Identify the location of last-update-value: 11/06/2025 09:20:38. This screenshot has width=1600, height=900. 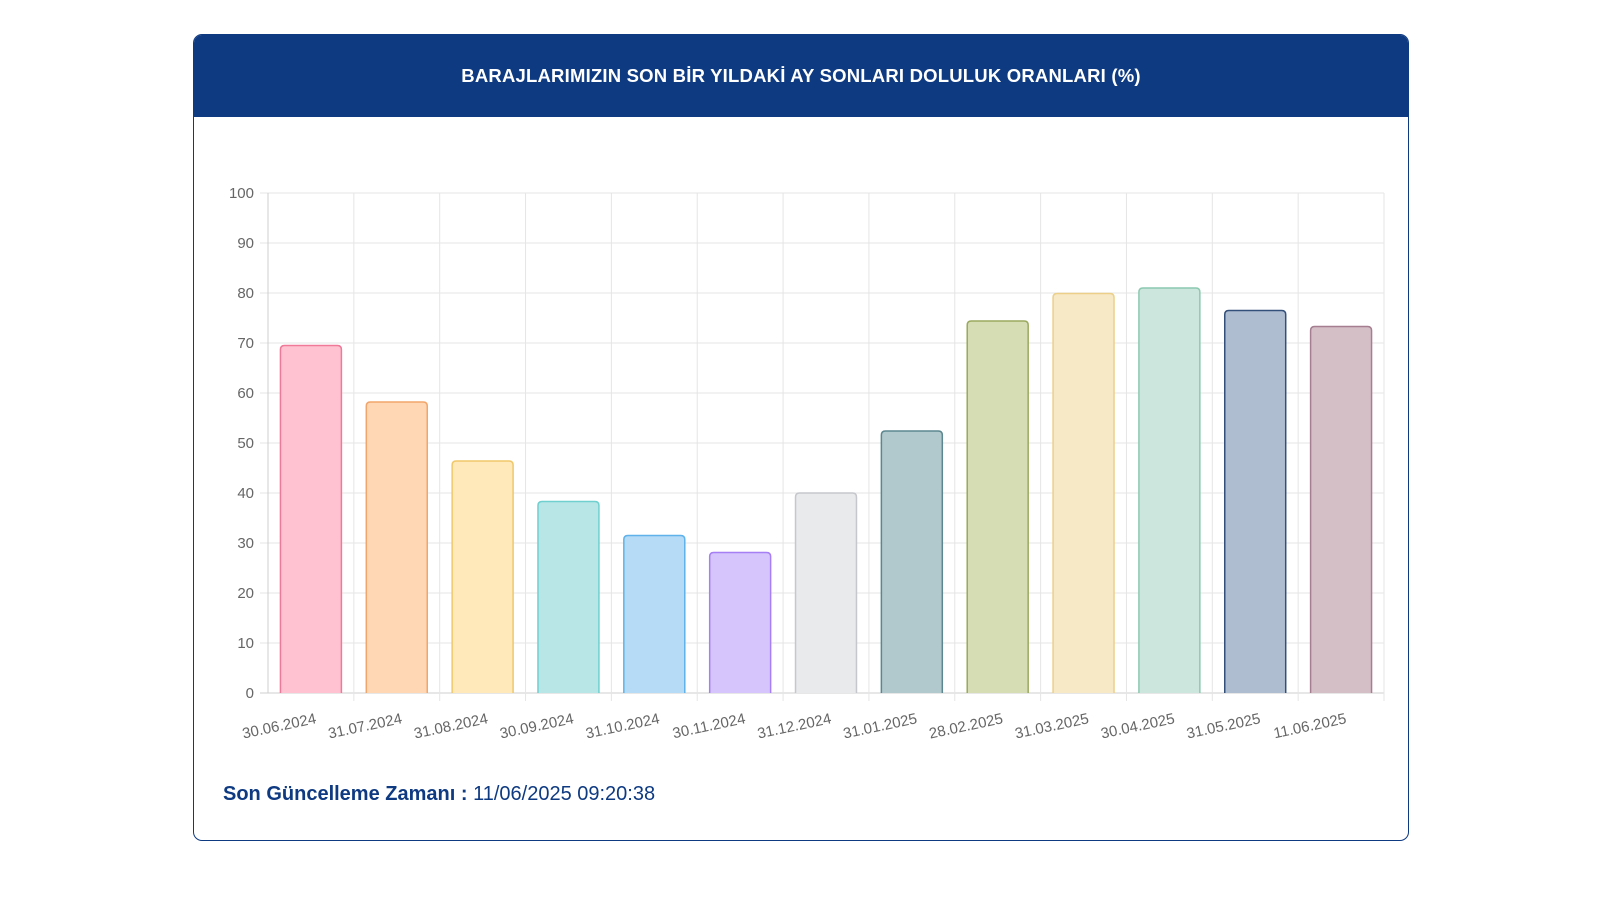
(564, 794).